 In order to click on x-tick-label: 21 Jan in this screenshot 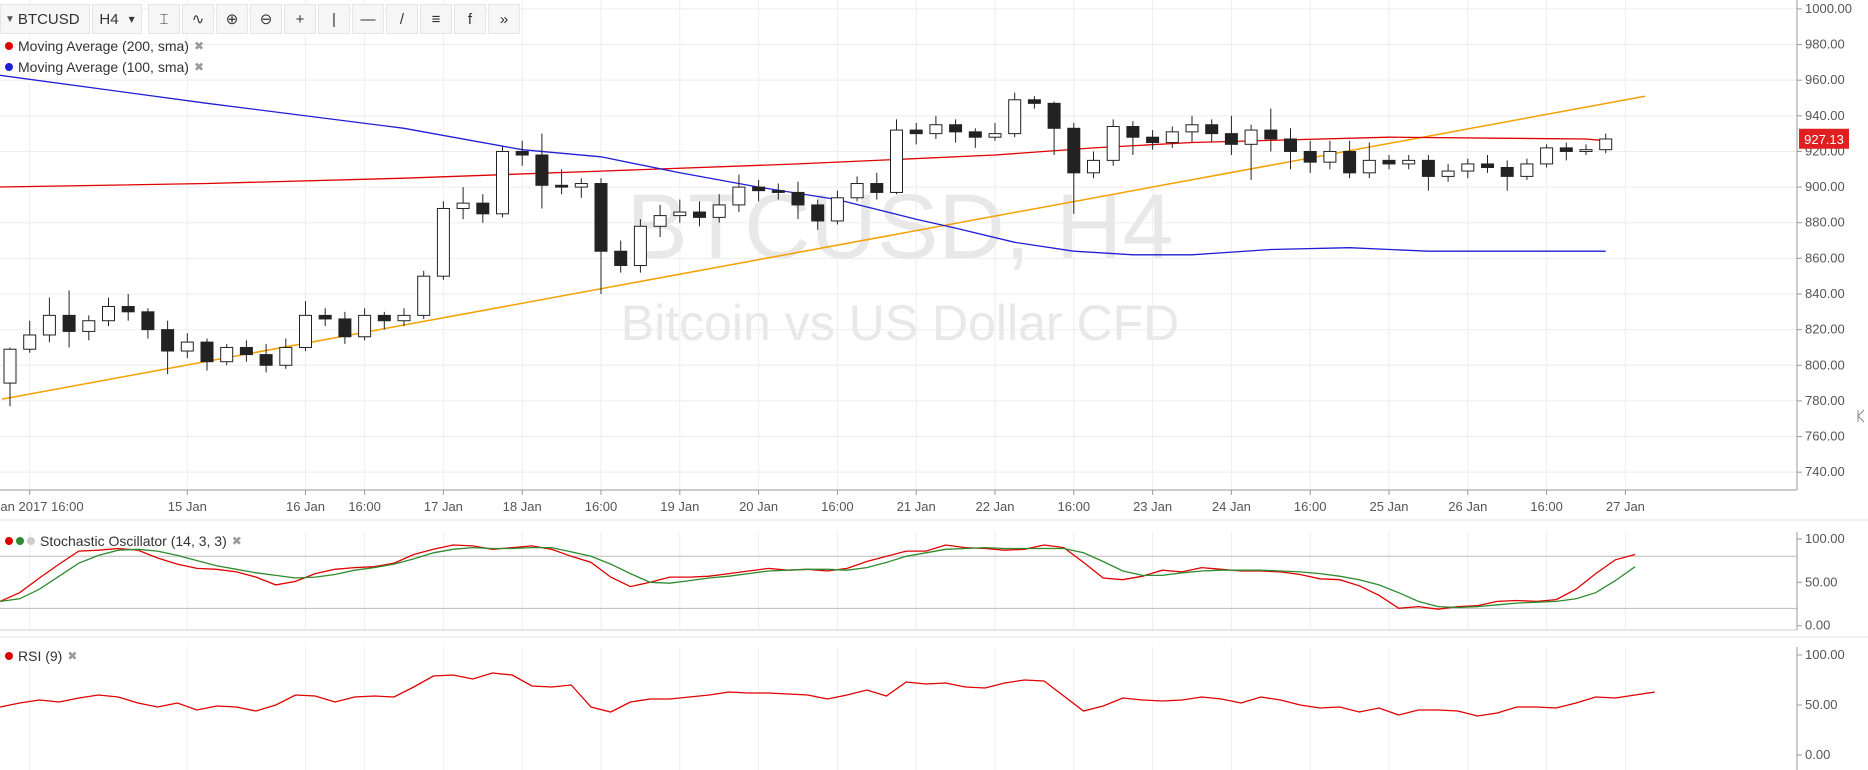, I will do `click(916, 506)`.